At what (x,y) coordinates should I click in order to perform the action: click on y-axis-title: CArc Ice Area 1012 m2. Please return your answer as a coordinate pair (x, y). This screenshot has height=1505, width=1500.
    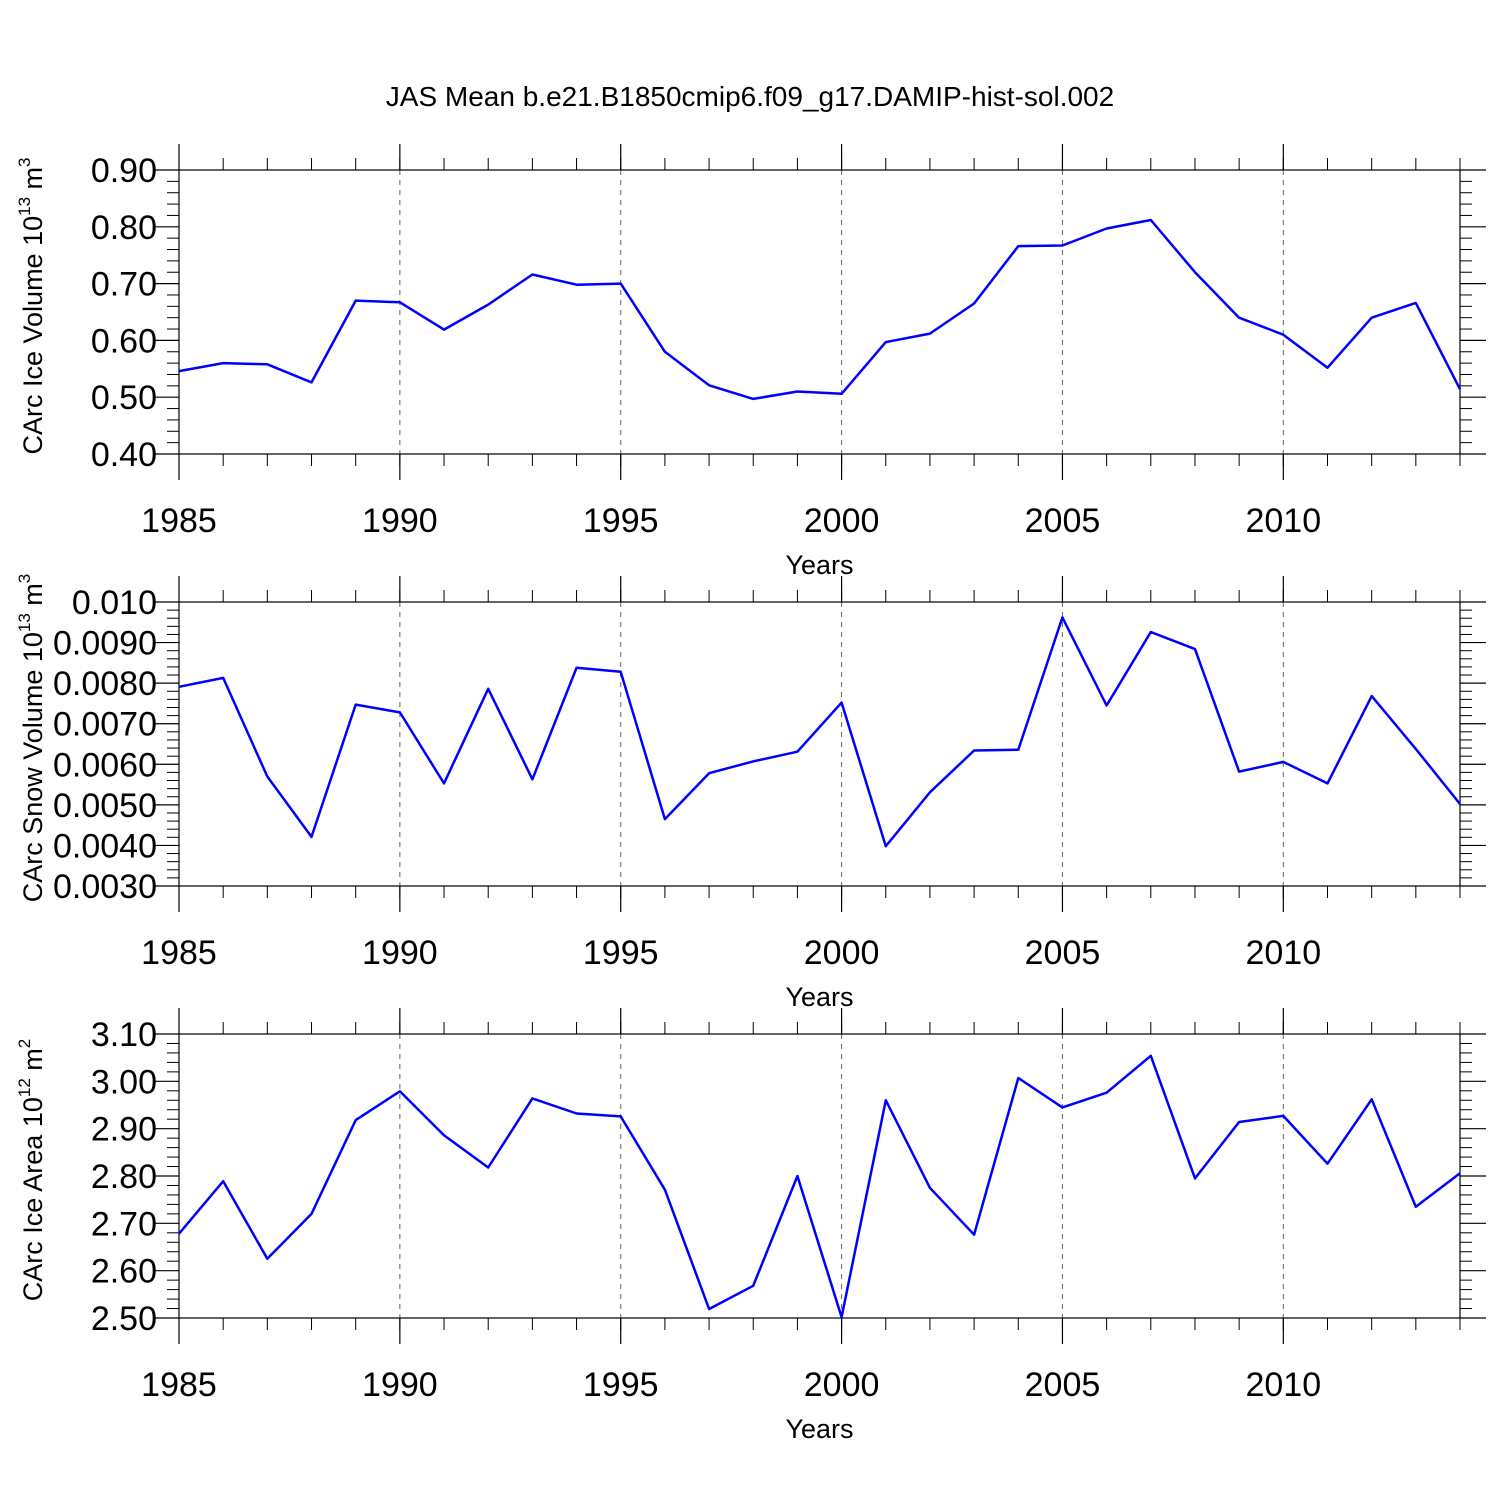
    Looking at the image, I should click on (31, 1170).